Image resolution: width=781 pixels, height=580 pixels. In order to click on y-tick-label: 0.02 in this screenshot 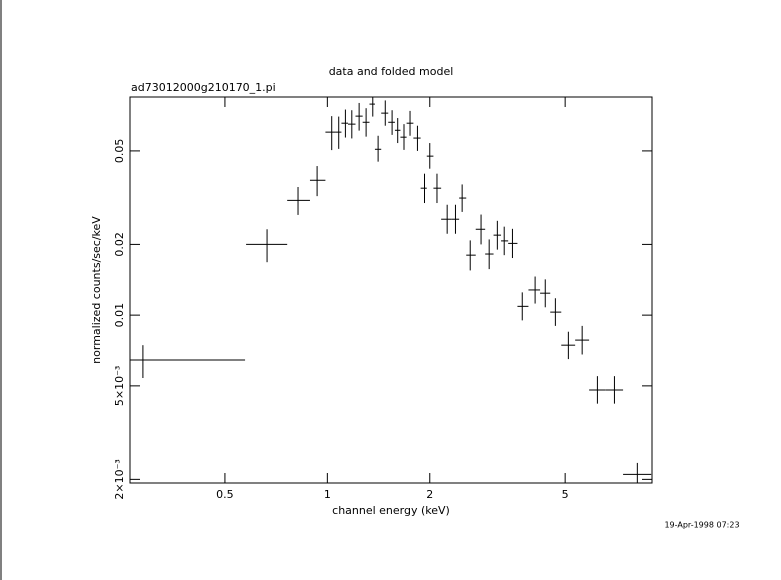, I will do `click(119, 244)`.